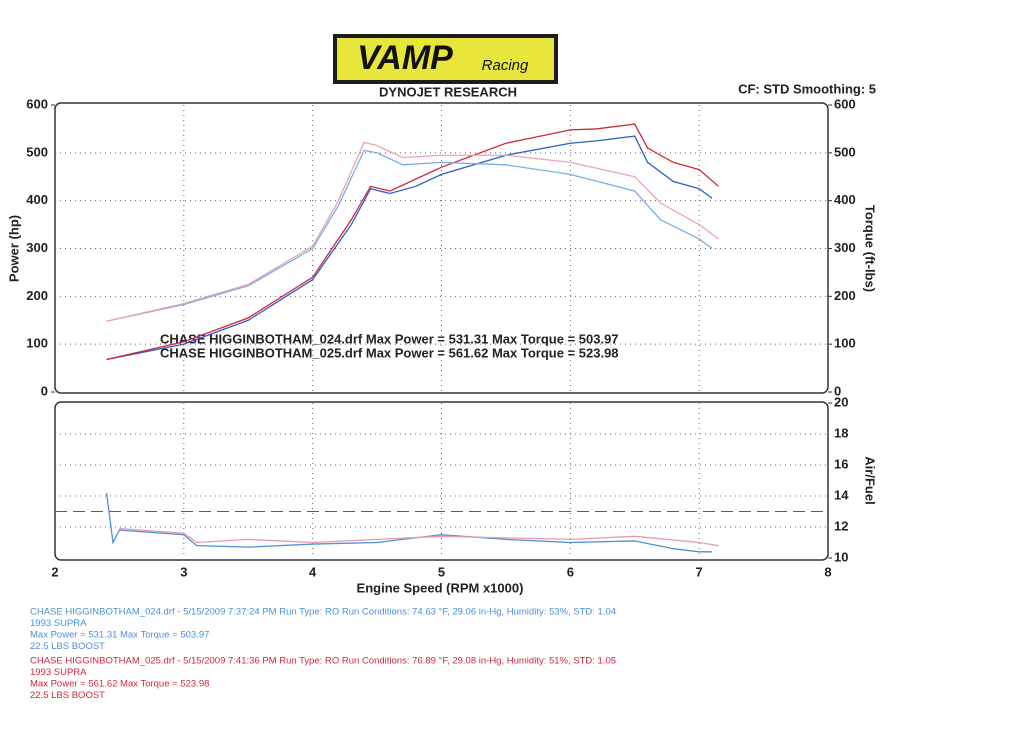  Describe the element at coordinates (841, 494) in the screenshot. I see `y-tick-label: 14` at that location.